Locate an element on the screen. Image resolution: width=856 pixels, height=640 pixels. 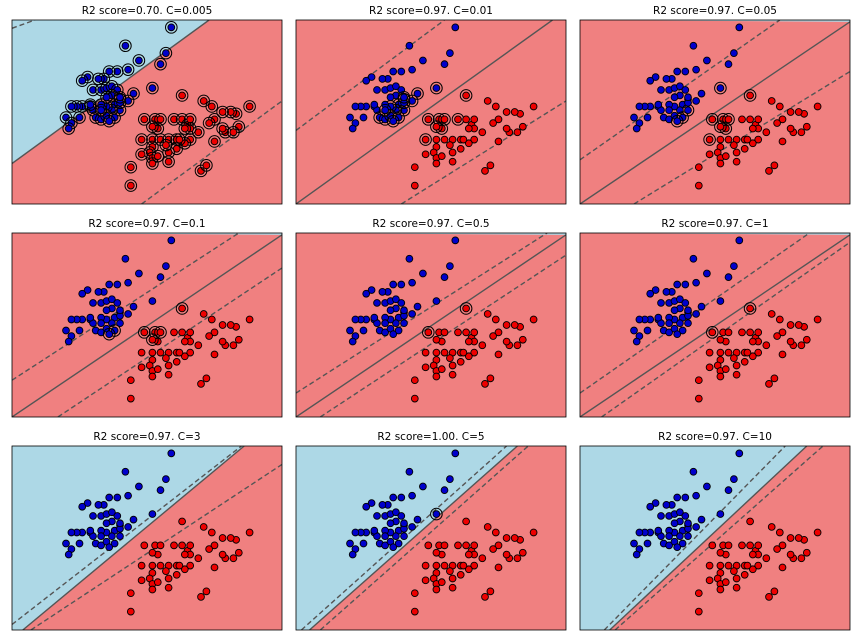
plot-frame is located at coordinates (715, 112).